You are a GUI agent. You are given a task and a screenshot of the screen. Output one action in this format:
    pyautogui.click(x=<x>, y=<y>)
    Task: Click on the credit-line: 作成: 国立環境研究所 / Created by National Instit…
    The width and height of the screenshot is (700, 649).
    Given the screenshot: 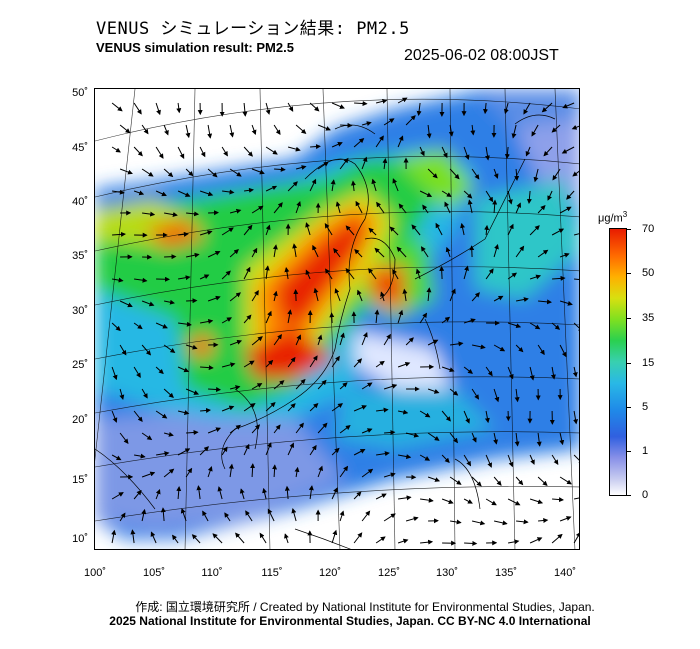 What is the action you would take?
    pyautogui.click(x=365, y=607)
    